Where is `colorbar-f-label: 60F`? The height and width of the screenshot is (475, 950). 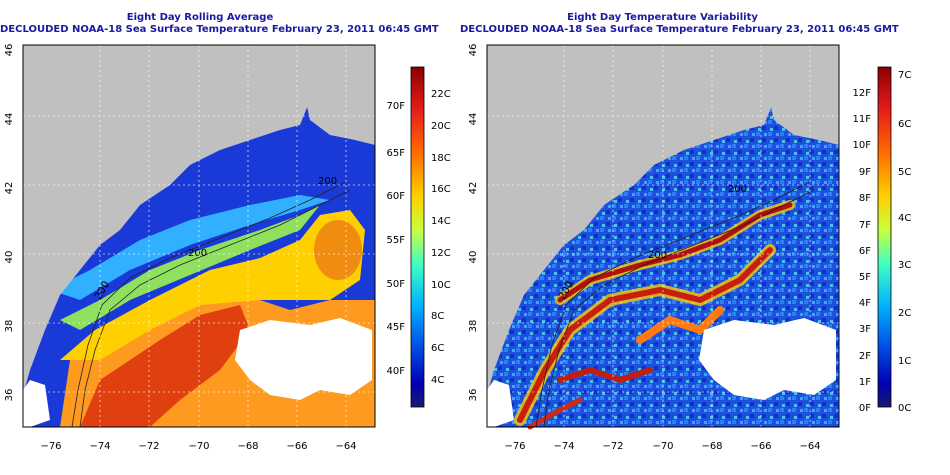 colorbar-f-label: 60F is located at coordinates (396, 196).